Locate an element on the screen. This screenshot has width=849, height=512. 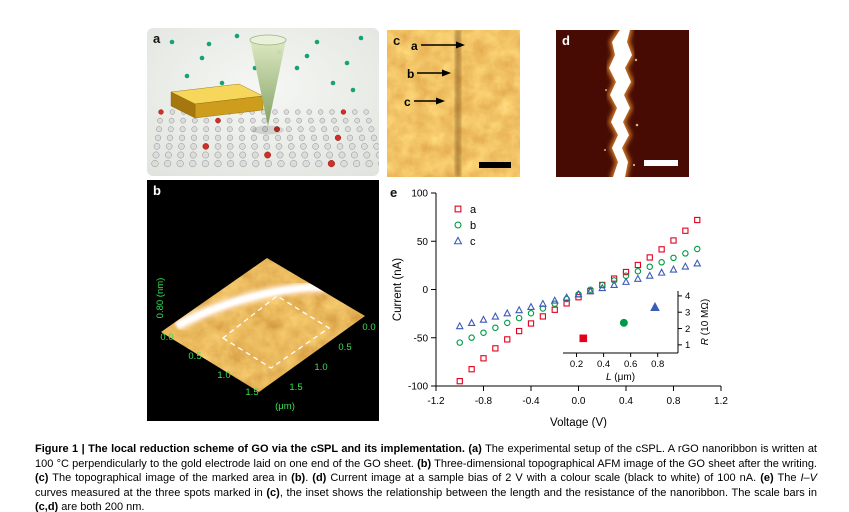
svg-text: a is located at coordinates (473, 210).